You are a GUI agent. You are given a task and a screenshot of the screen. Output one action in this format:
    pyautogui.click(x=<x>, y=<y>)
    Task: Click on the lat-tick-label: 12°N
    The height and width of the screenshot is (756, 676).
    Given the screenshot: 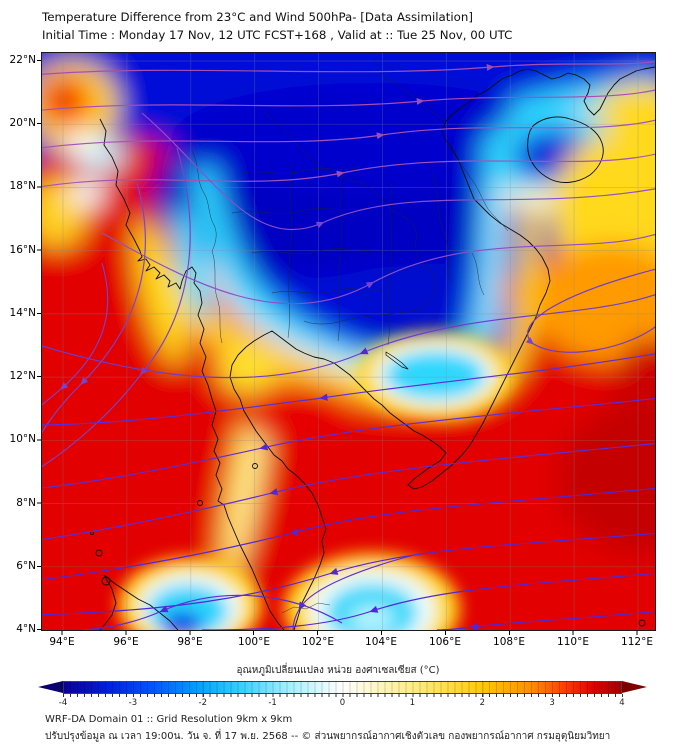 What is the action you would take?
    pyautogui.click(x=22, y=376)
    